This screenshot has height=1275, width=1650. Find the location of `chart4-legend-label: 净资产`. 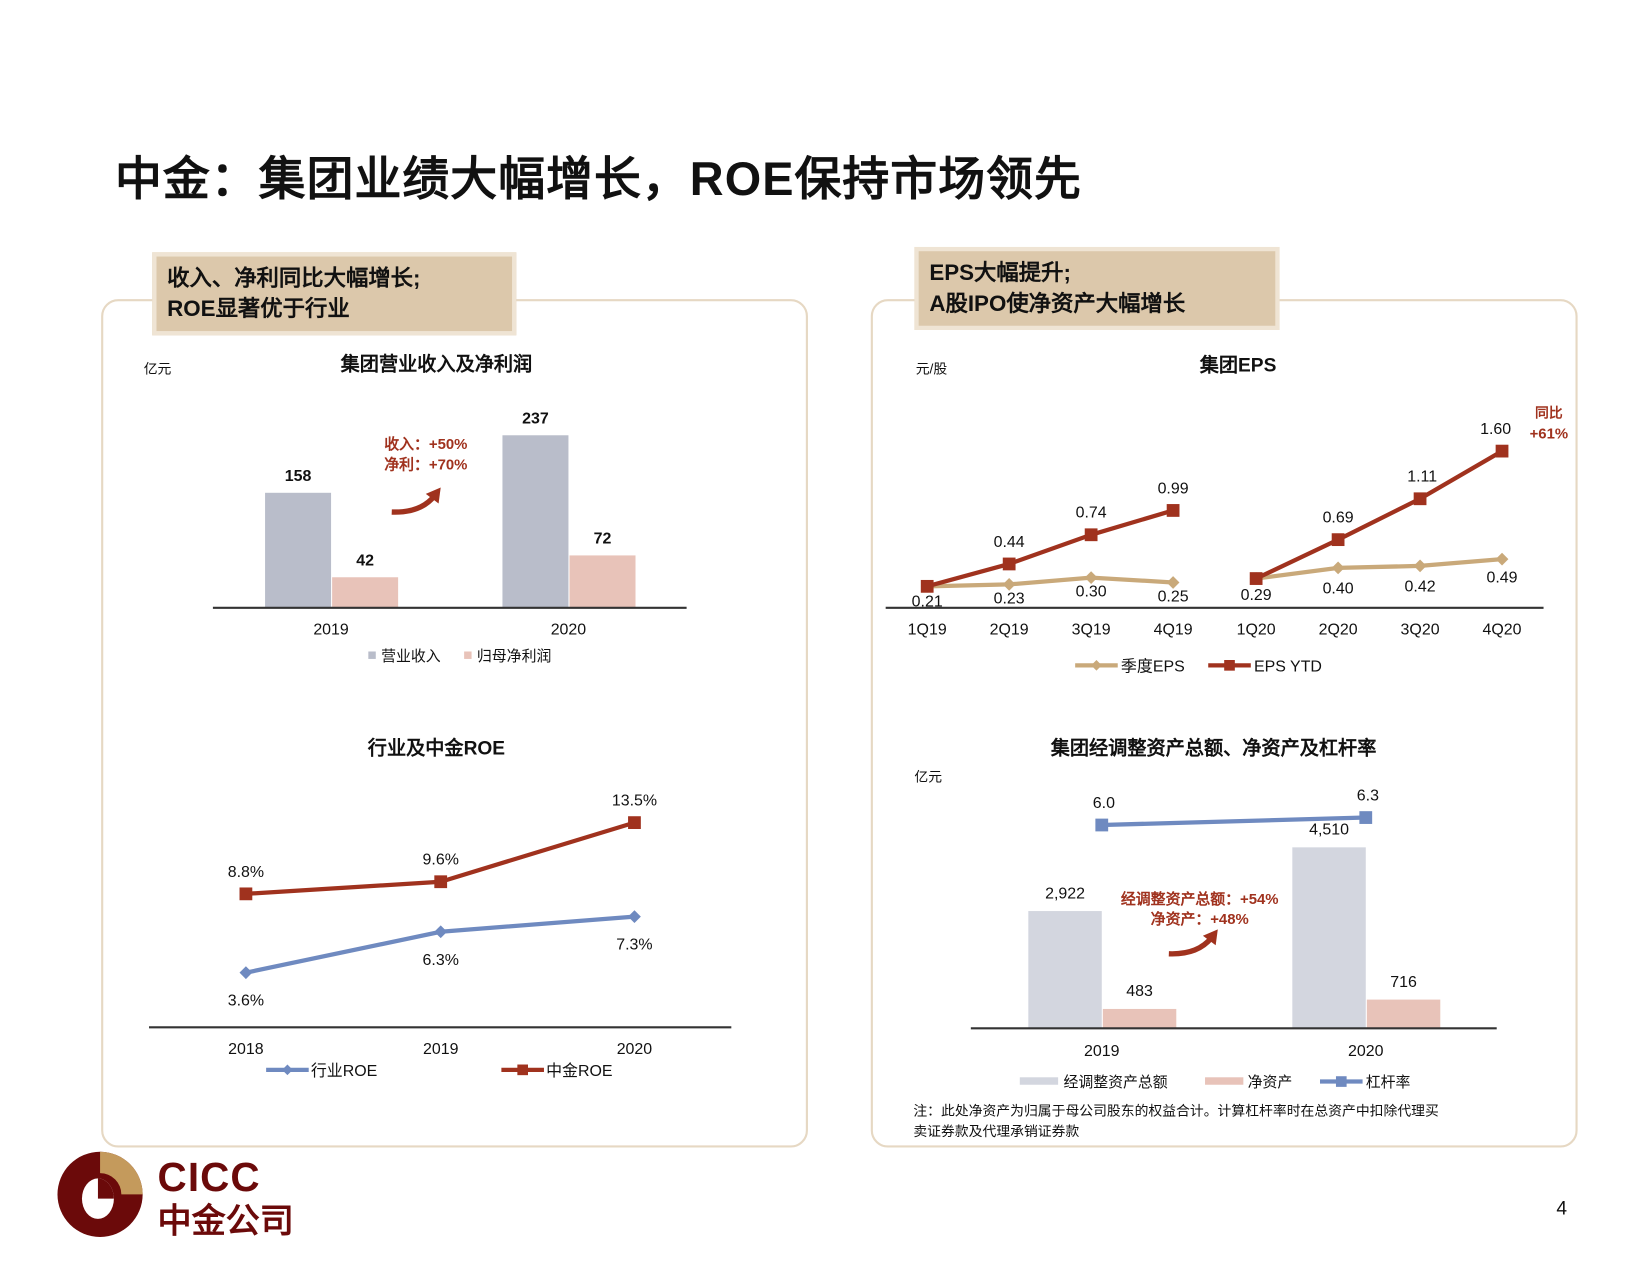

chart4-legend-label: 净资产 is located at coordinates (1270, 1082).